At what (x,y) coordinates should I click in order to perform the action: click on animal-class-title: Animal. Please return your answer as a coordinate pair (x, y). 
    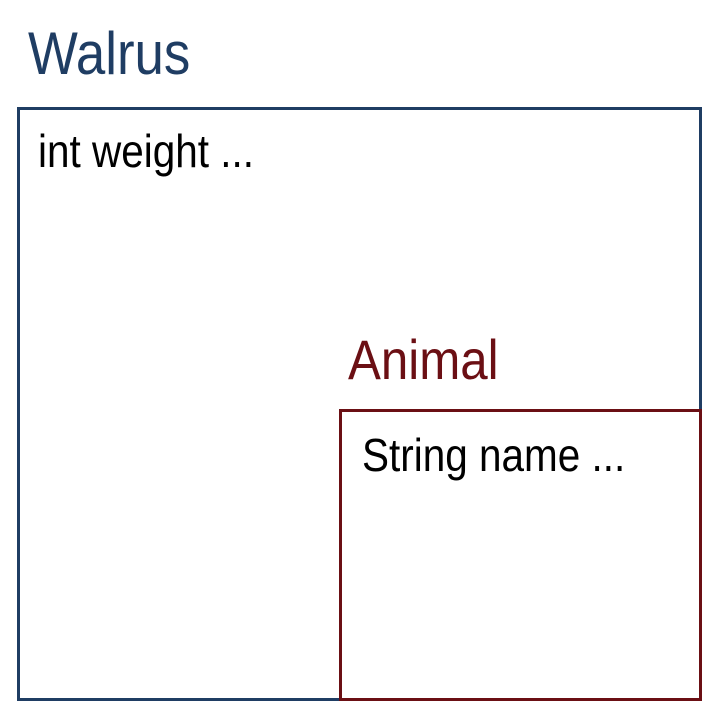
    Looking at the image, I should click on (423, 359).